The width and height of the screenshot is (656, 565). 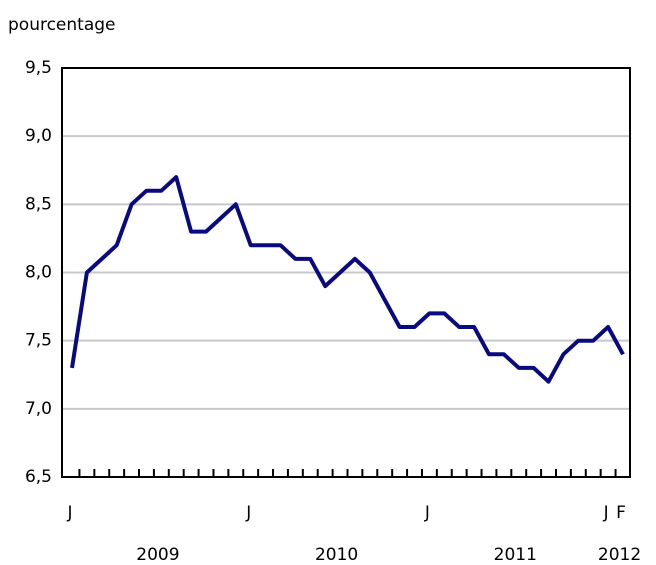 What do you see at coordinates (38, 204) in the screenshot?
I see `y-tick-label: 8,5` at bounding box center [38, 204].